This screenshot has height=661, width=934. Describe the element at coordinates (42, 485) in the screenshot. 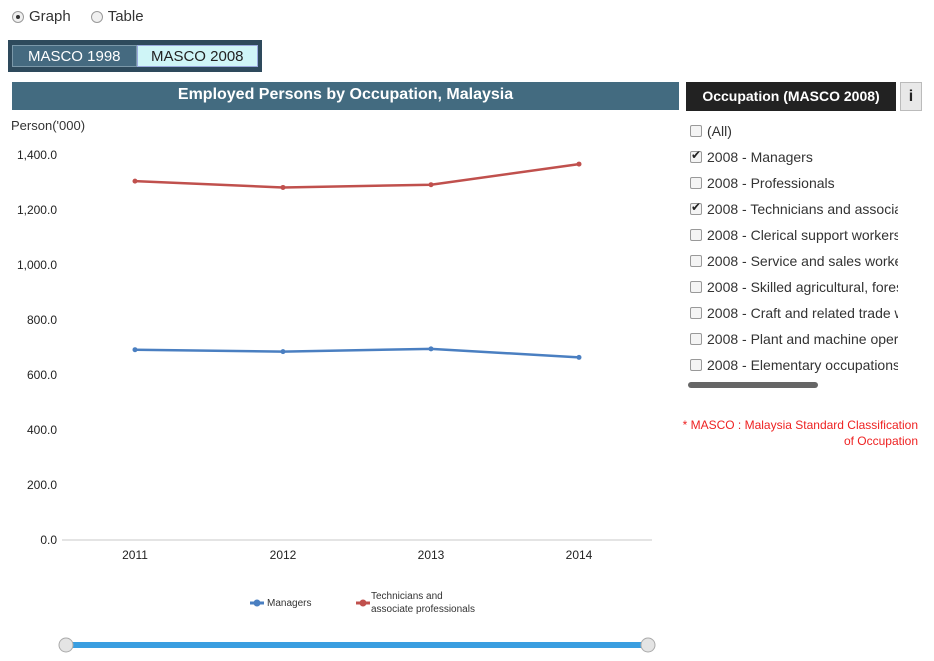

I see `y-tick-label: 200.0` at that location.